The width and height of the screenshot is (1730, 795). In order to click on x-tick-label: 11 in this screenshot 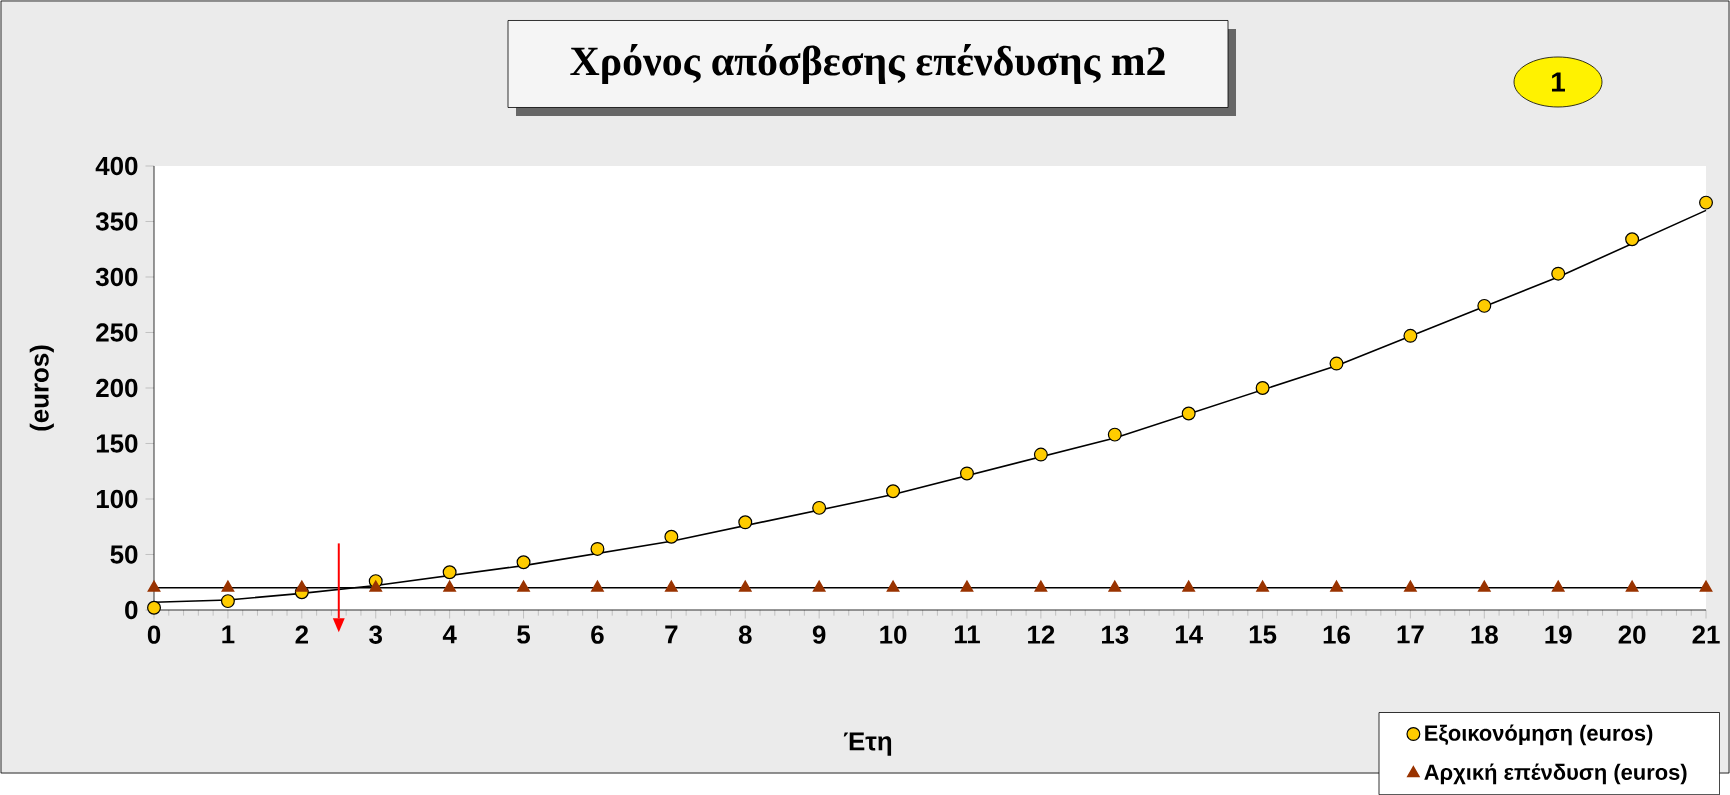, I will do `click(967, 634)`.